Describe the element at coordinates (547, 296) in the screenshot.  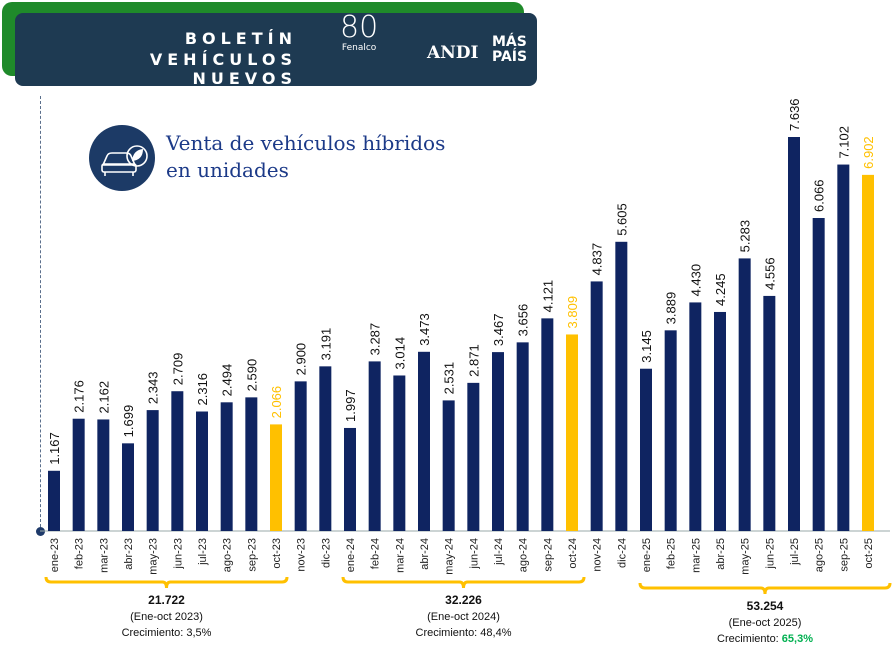
I see `data-label: 4.121` at that location.